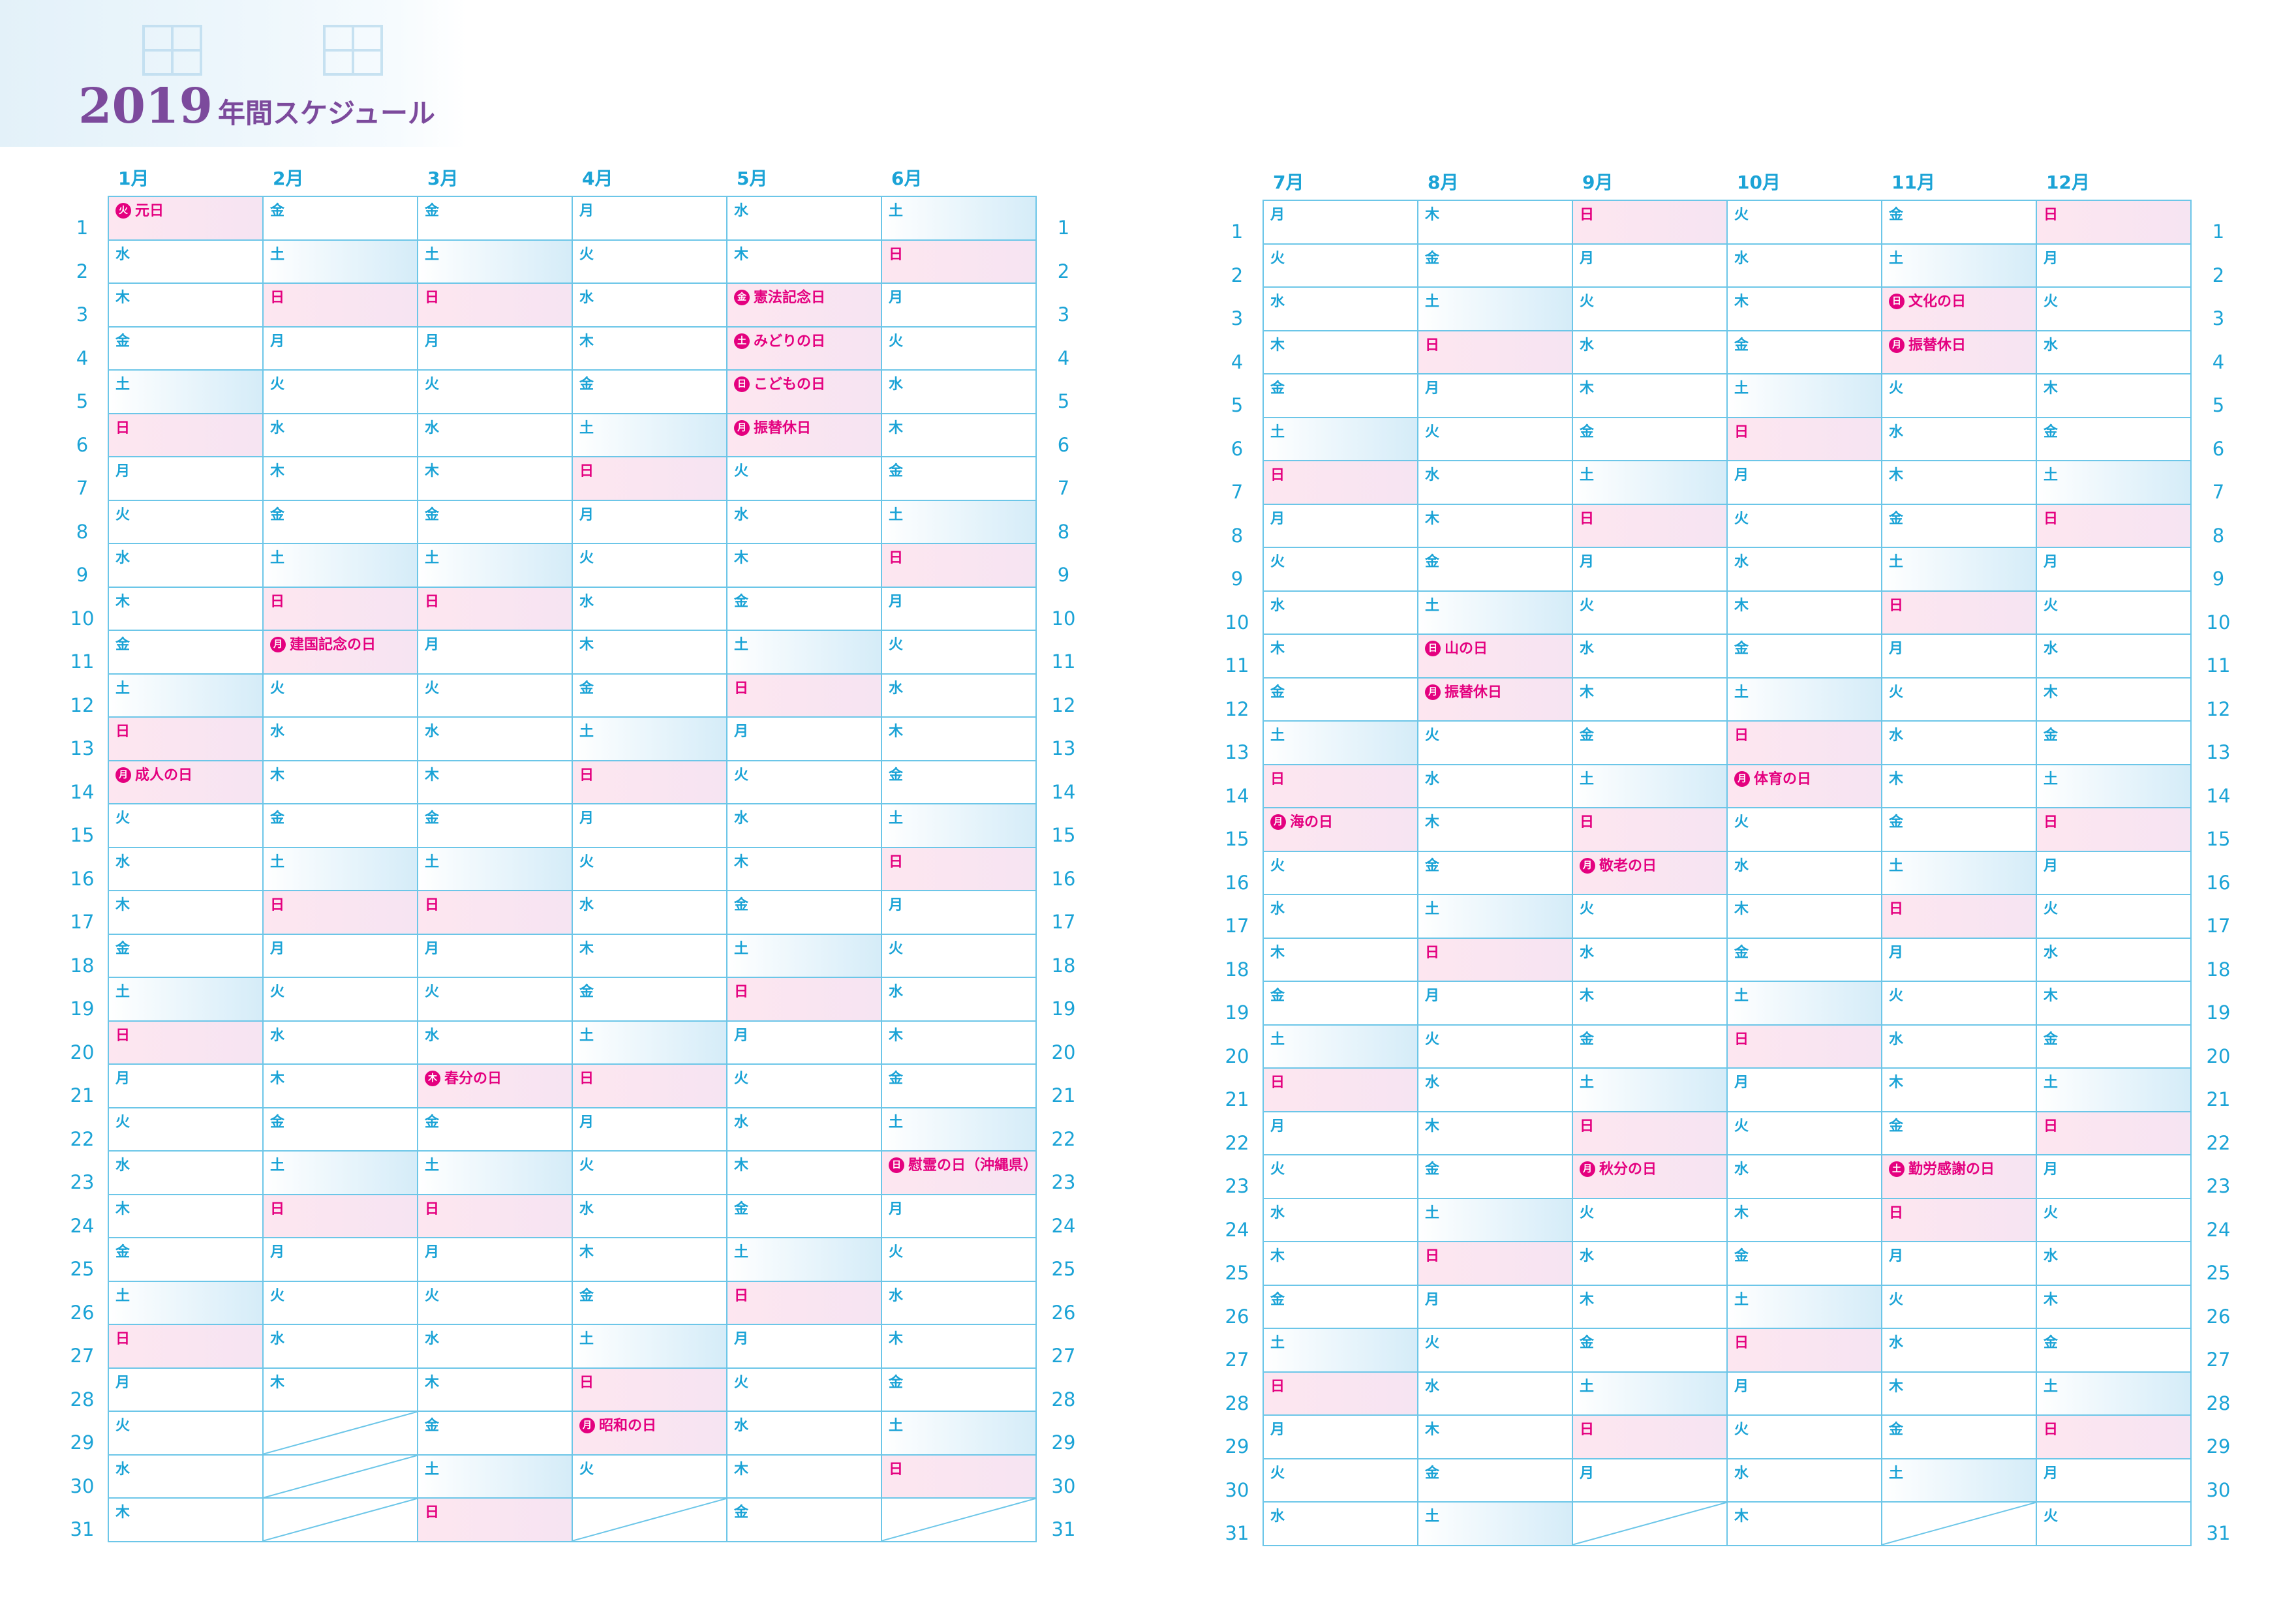 The image size is (2296, 1618). Describe the element at coordinates (1063, 1442) in the screenshot. I see `day-number: 29` at that location.